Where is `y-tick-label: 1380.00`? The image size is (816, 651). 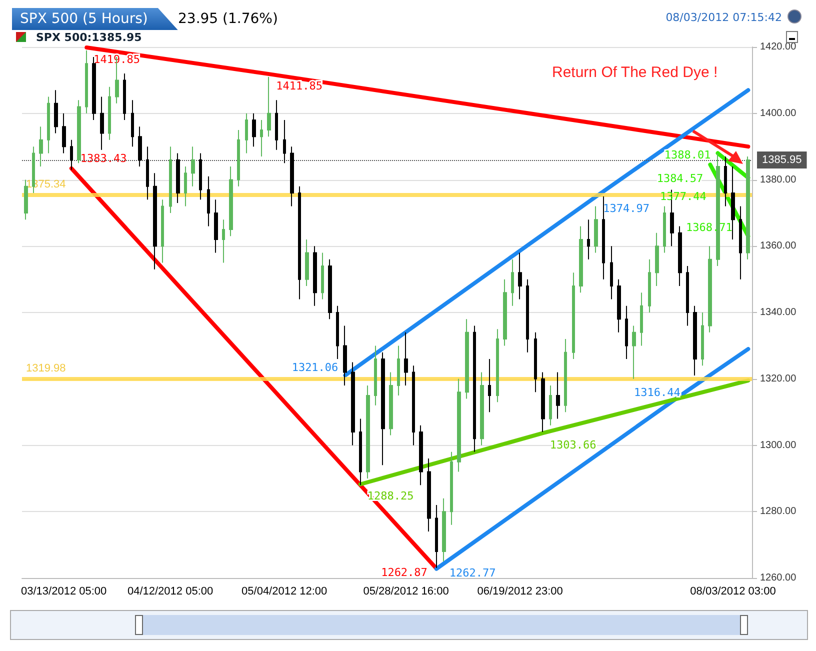
y-tick-label: 1380.00 is located at coordinates (778, 180).